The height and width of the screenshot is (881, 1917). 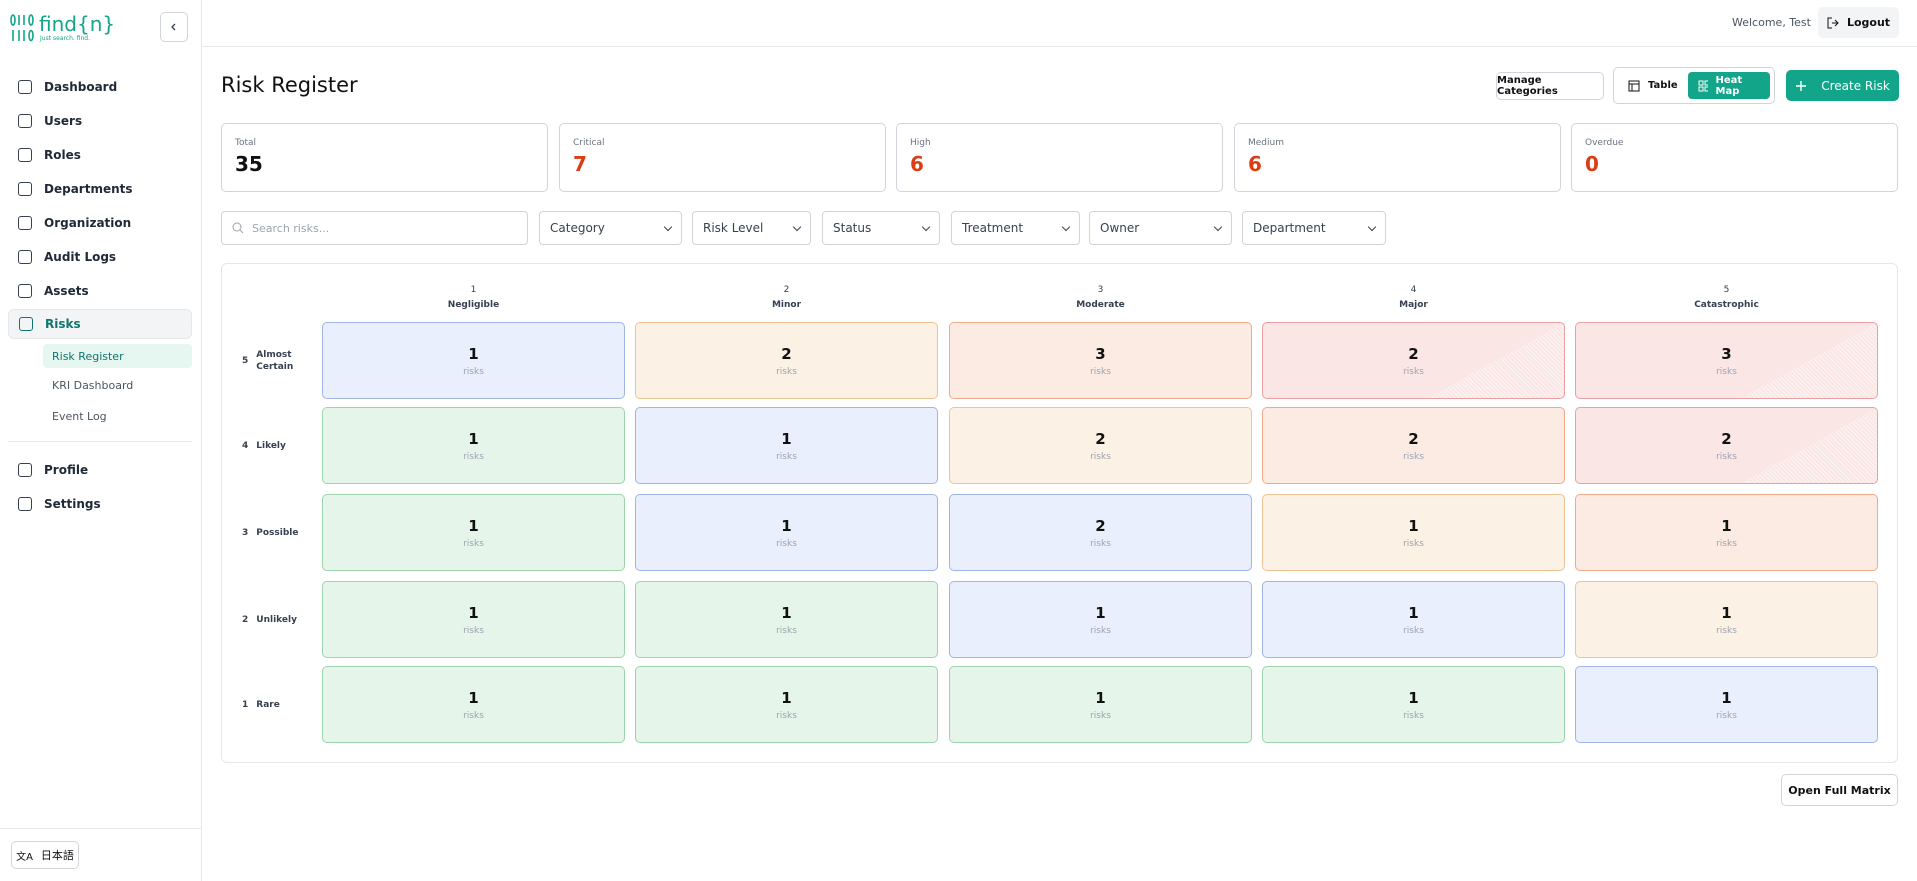 I want to click on filter-dropdown: Status, so click(x=881, y=228).